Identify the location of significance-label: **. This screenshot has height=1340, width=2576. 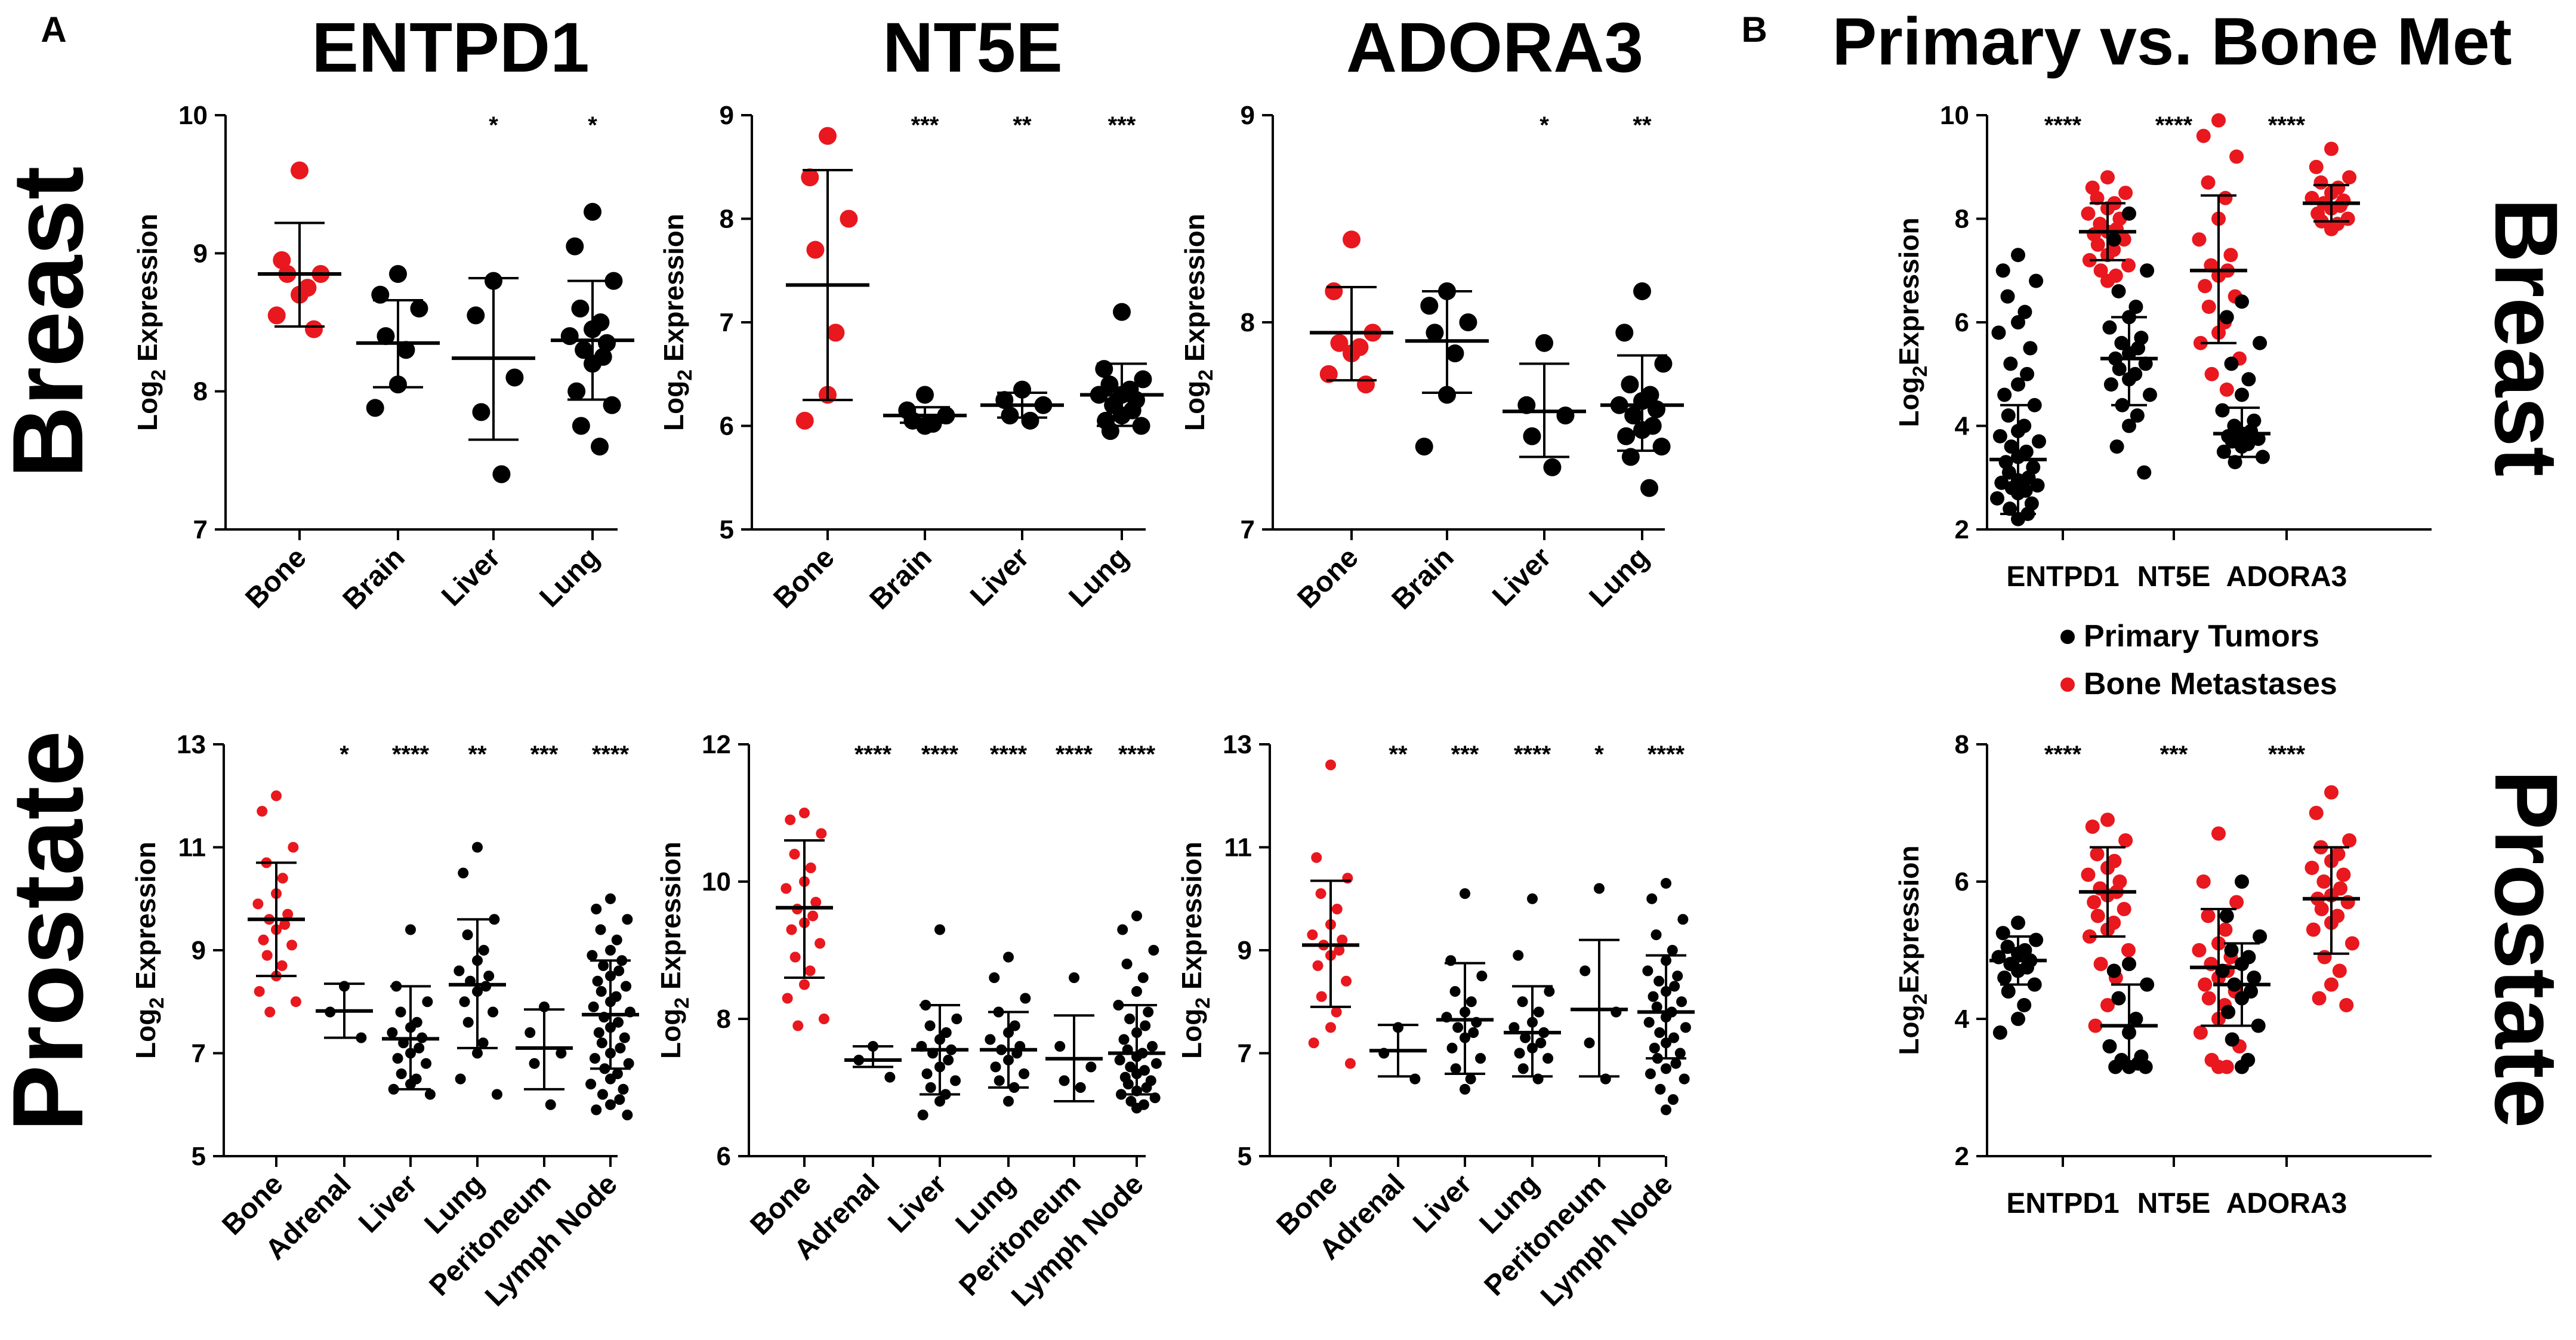
(1398, 755).